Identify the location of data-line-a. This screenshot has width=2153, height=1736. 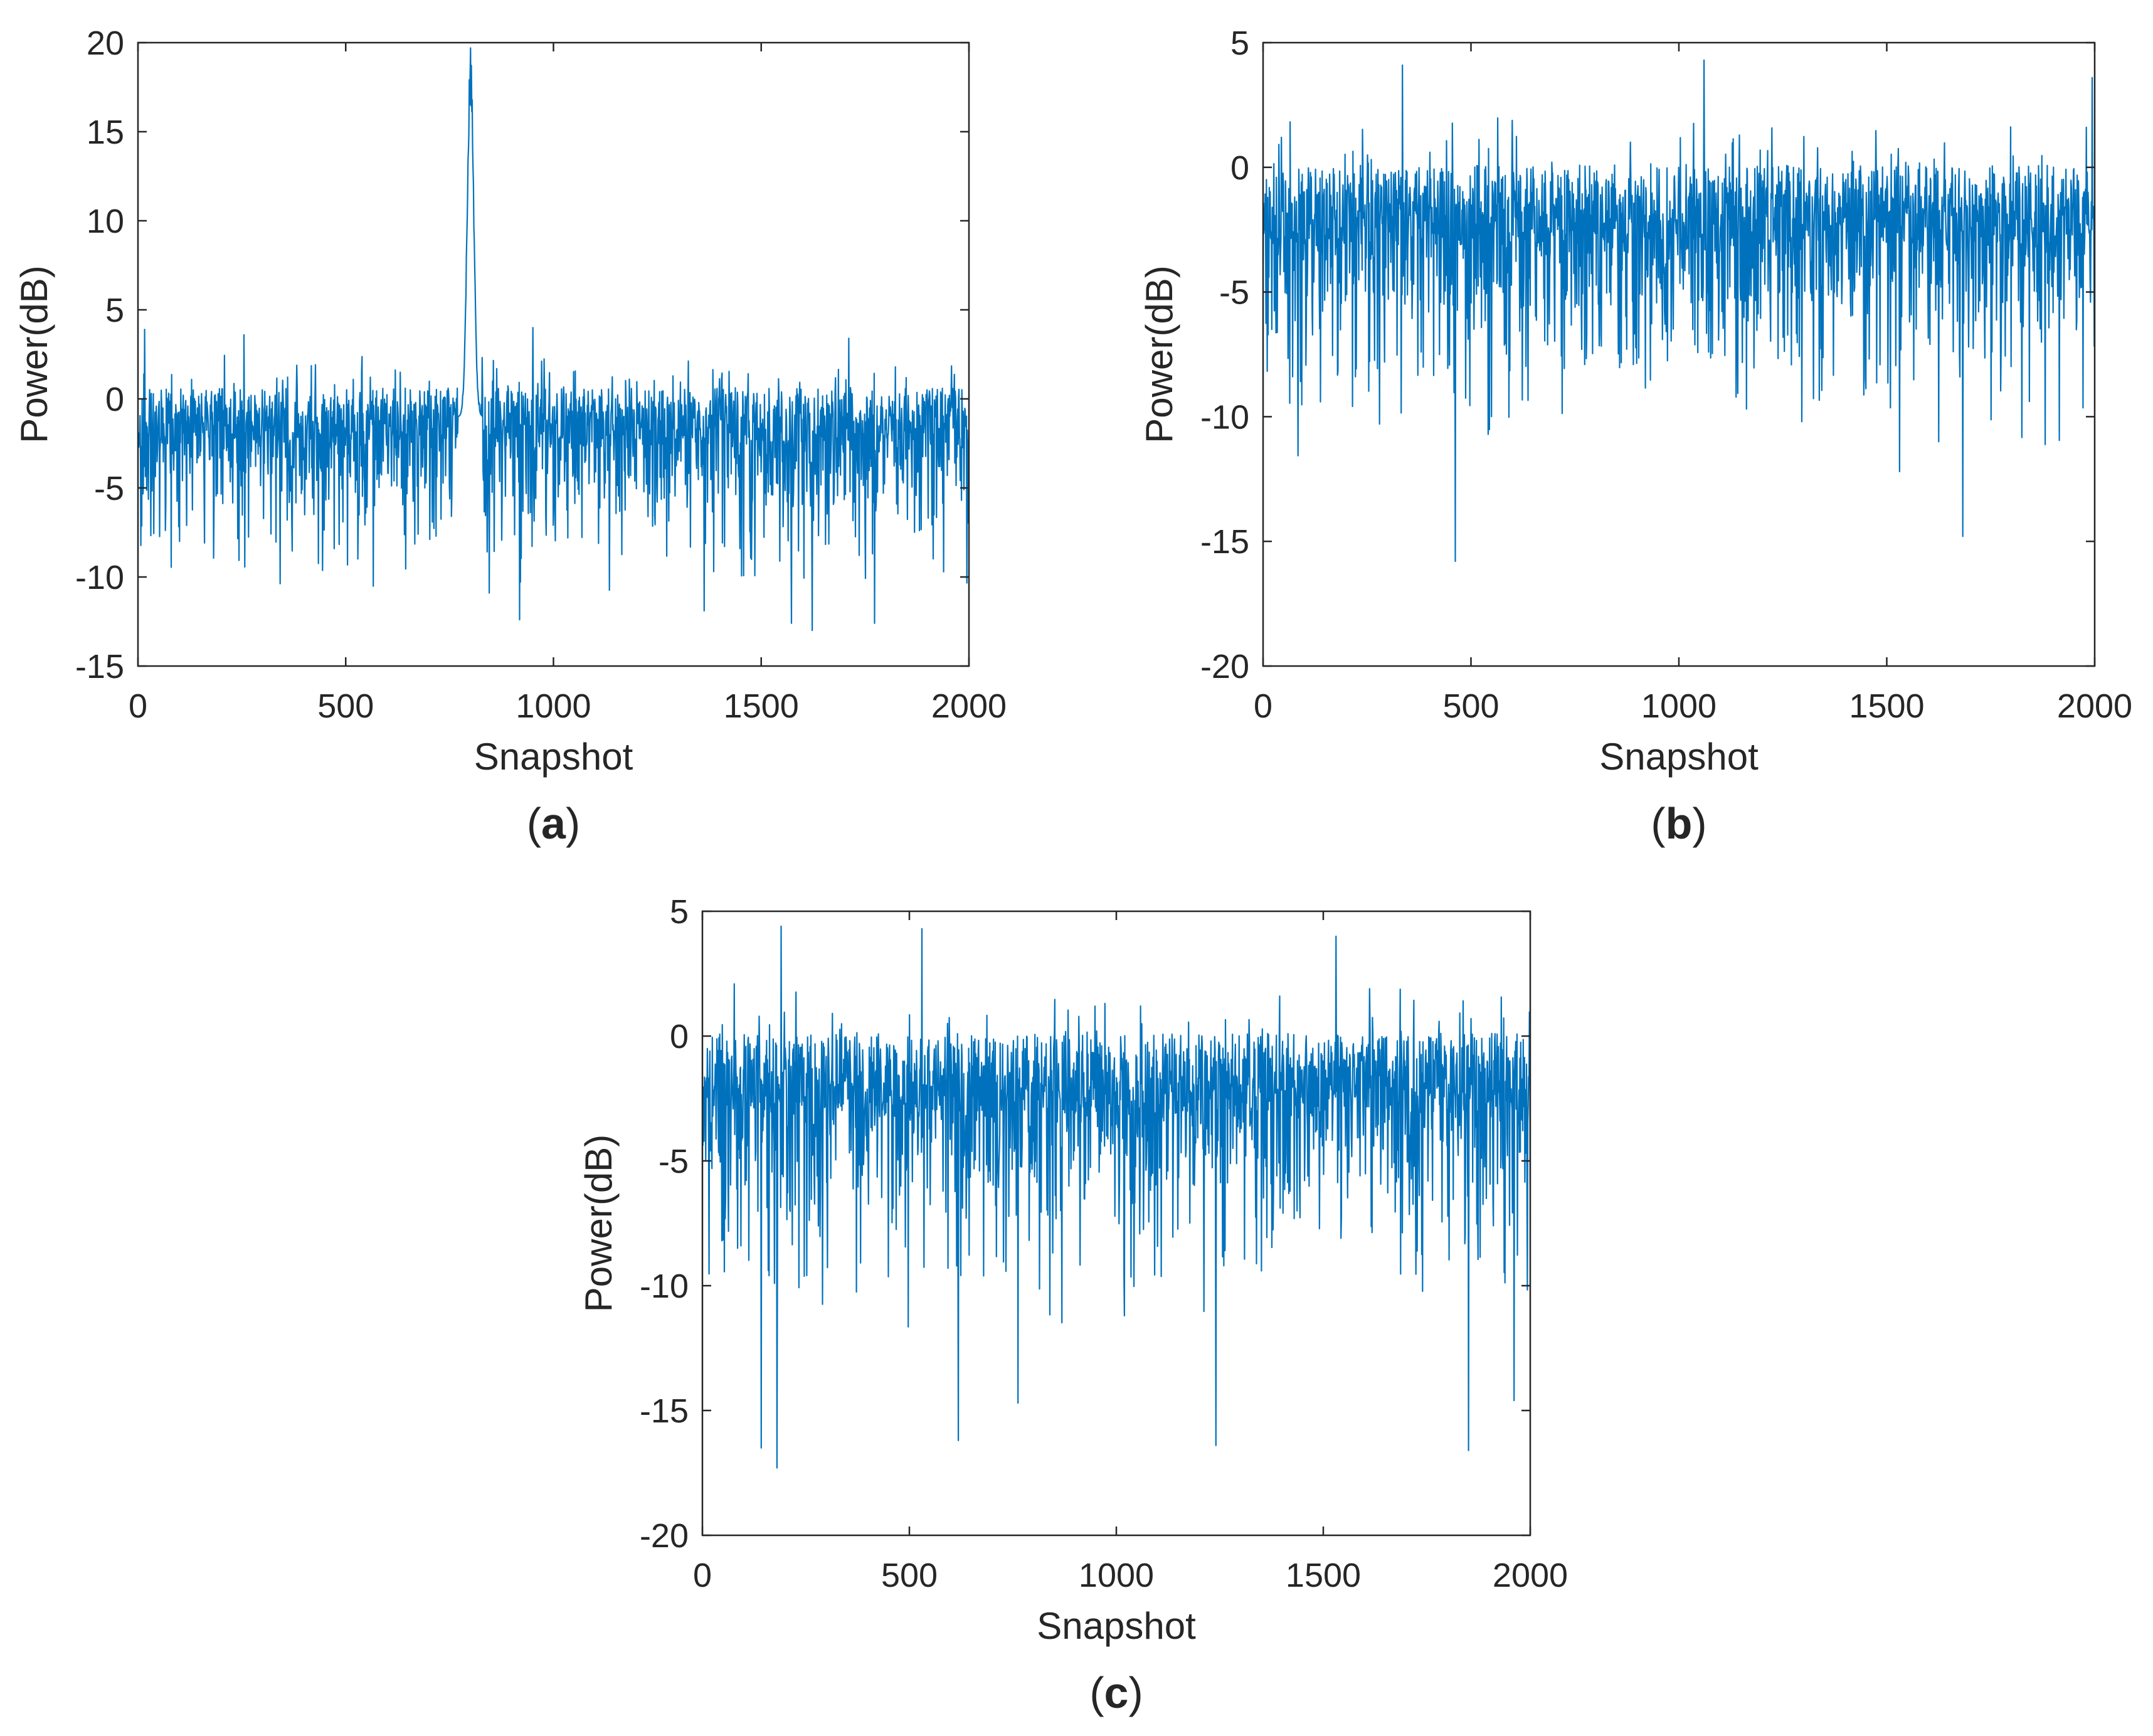
(553, 340).